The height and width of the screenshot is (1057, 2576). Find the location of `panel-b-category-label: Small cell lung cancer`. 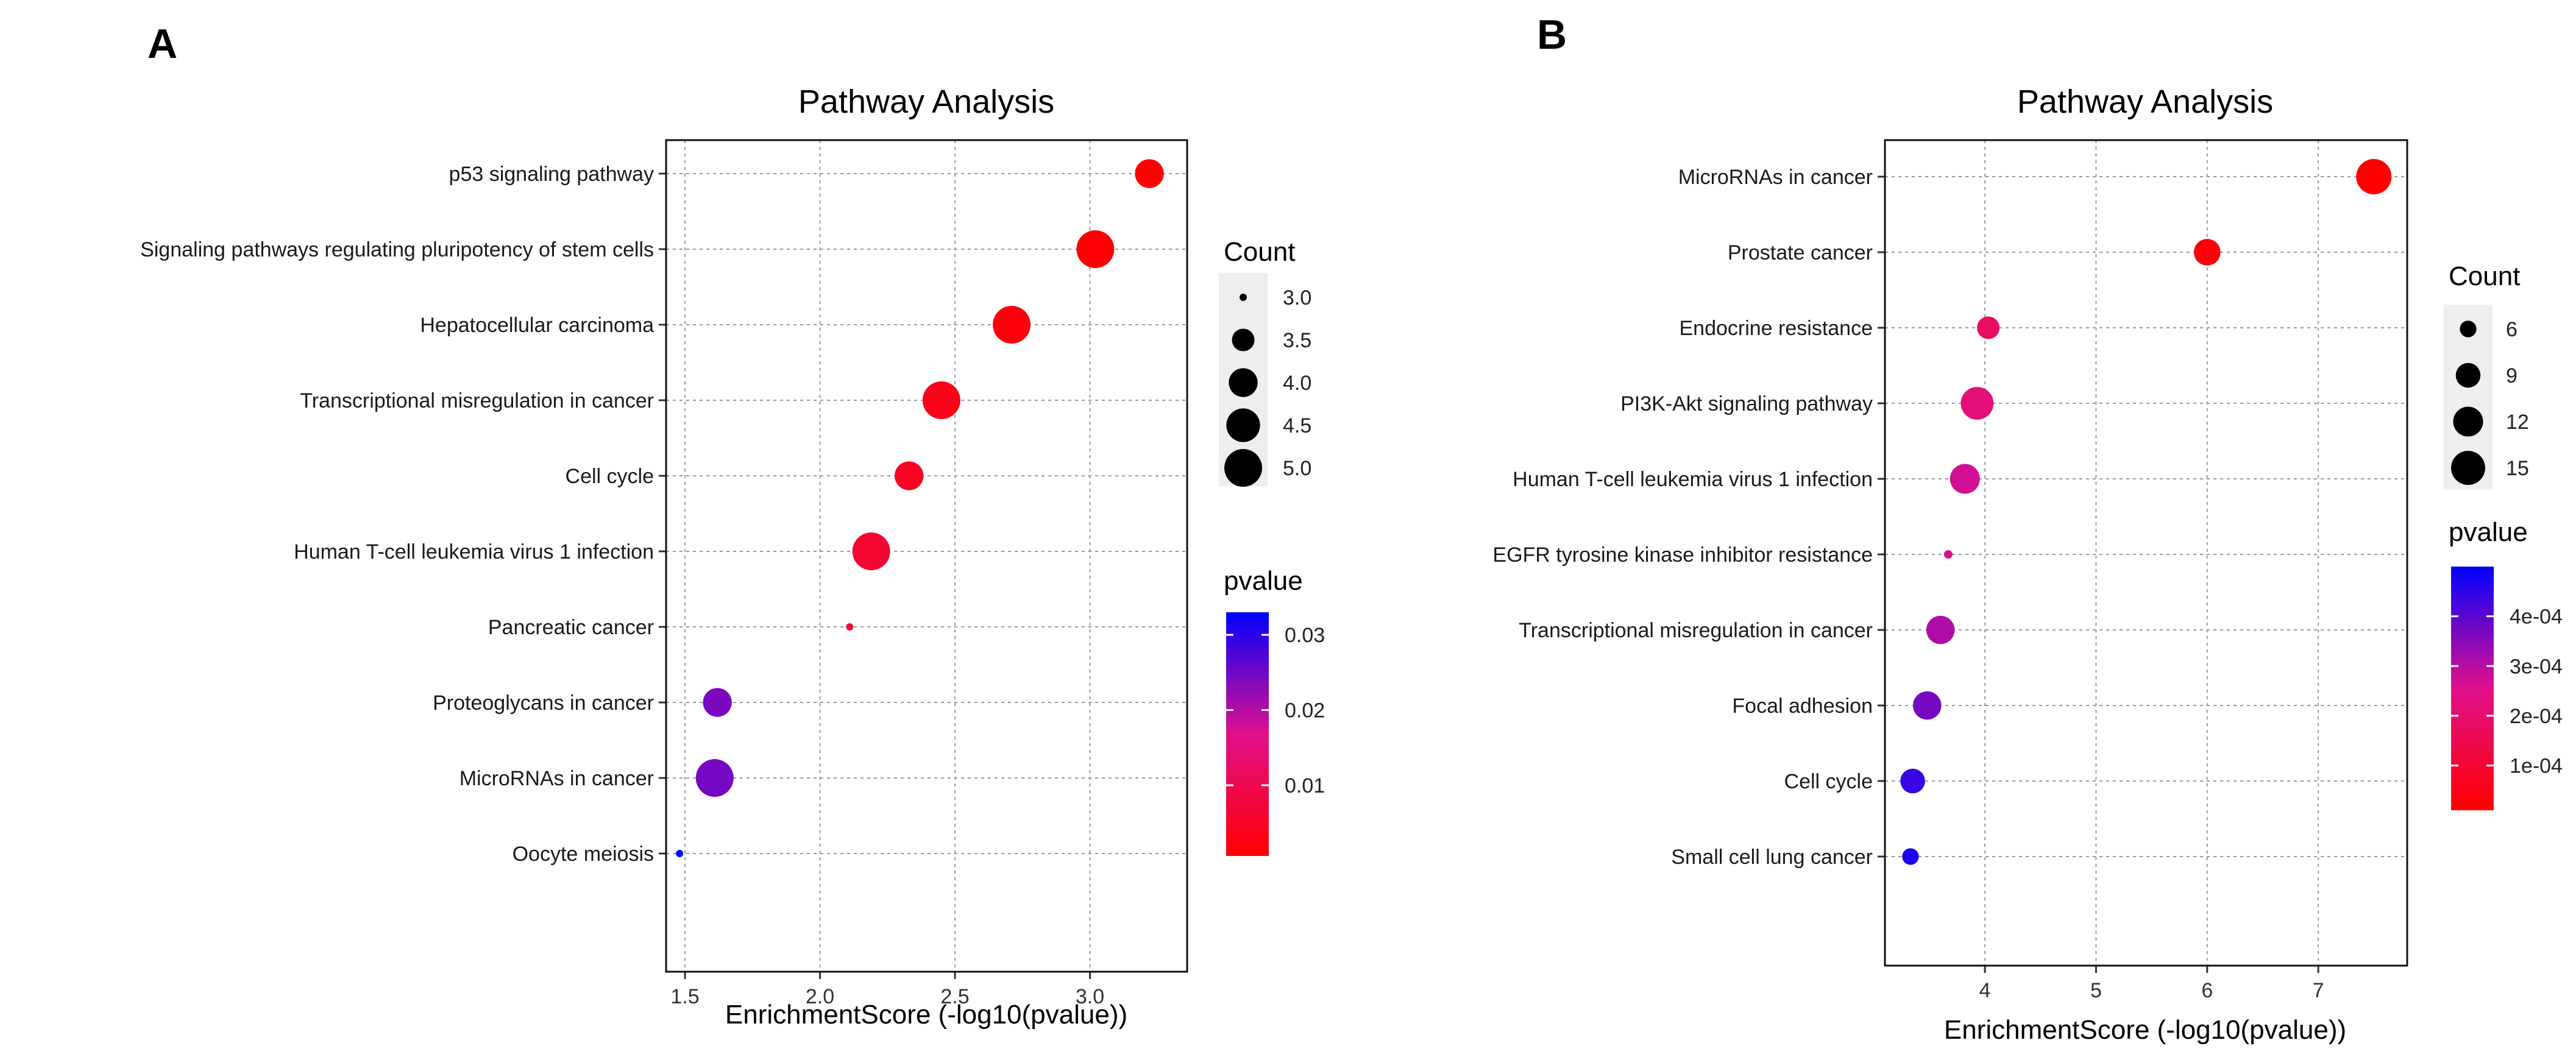

panel-b-category-label: Small cell lung cancer is located at coordinates (1772, 858).